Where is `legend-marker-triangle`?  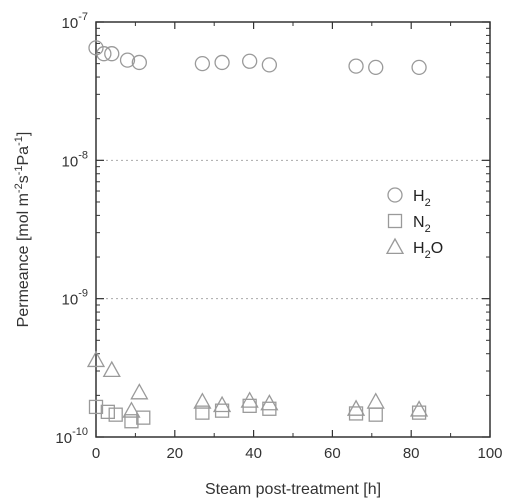
legend-marker-triangle is located at coordinates (395, 246).